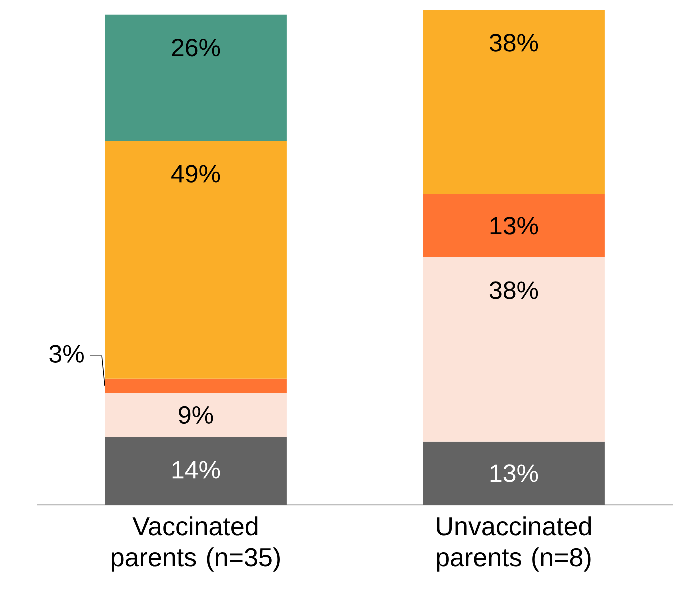  I want to click on x-tick-label: Unvaccinated parents (n=8), so click(514, 544).